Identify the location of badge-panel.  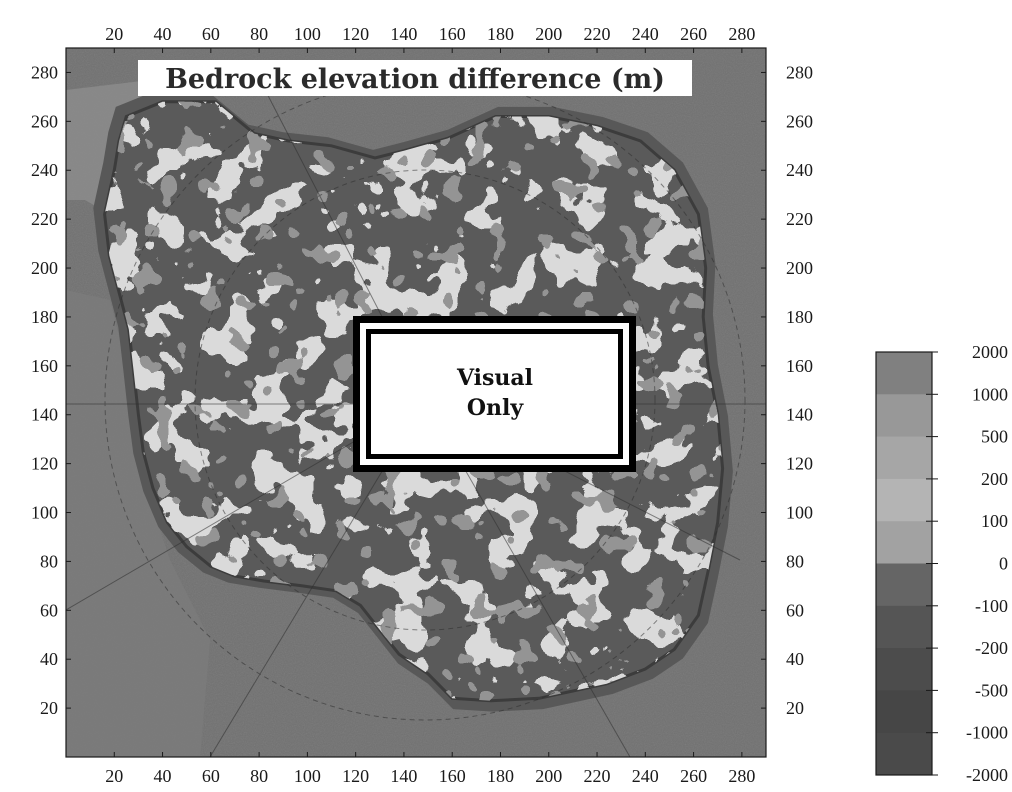
(494, 394).